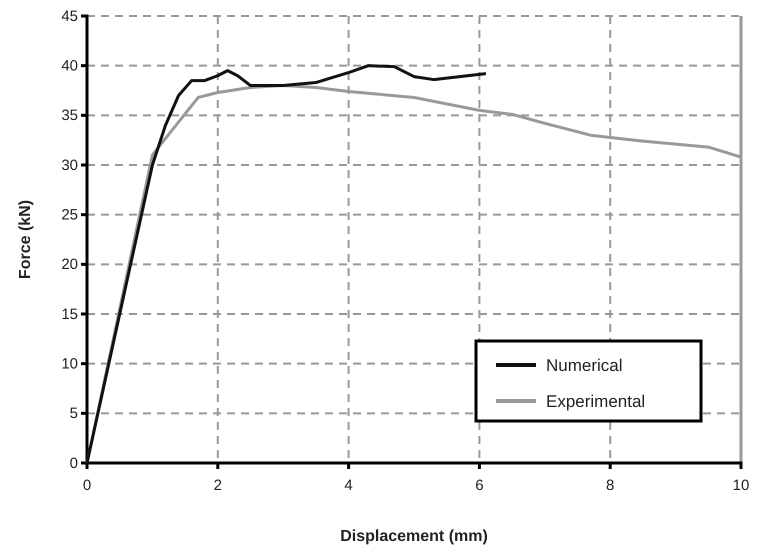 The width and height of the screenshot is (757, 552). Describe the element at coordinates (69, 16) in the screenshot. I see `y-tick-label: 45` at that location.